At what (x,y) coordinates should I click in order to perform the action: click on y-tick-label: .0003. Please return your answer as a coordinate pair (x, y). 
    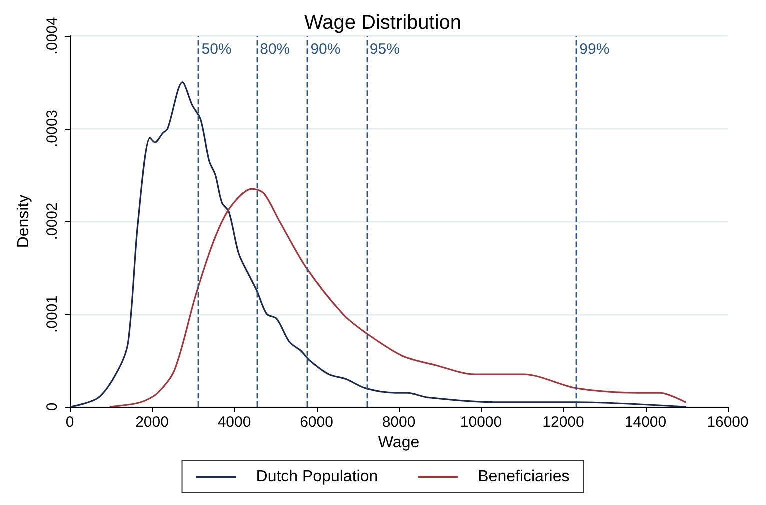
    Looking at the image, I should click on (52, 129).